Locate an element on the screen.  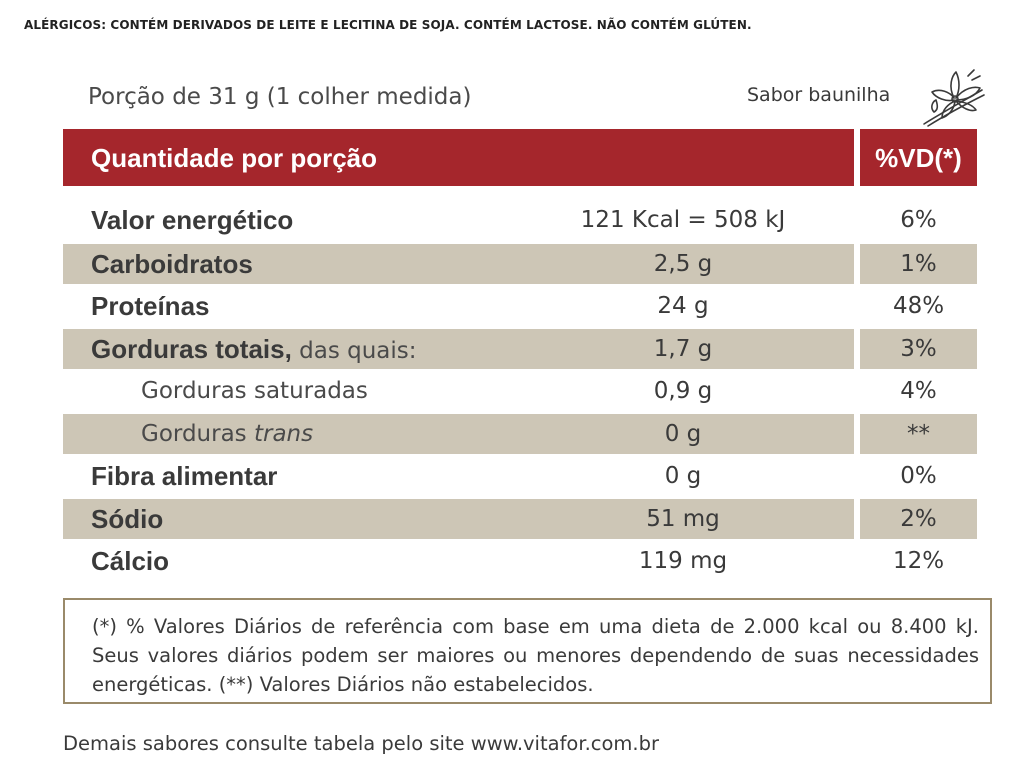
nutrient-label: Sódio is located at coordinates (127, 519).